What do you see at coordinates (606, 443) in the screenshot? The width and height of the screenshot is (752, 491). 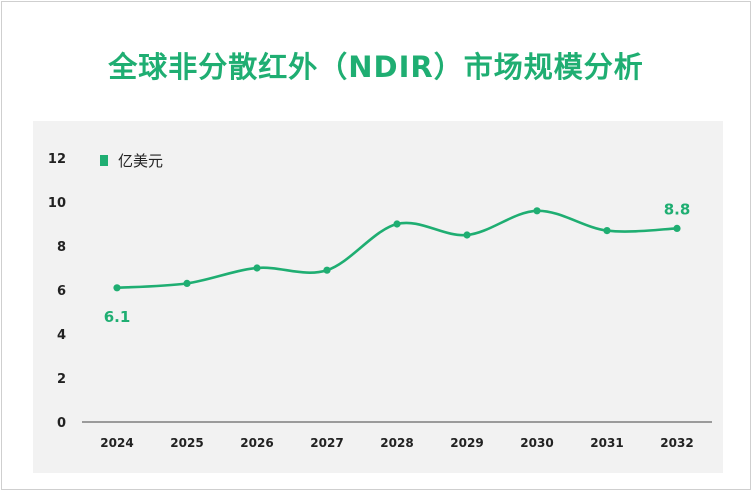 I see `x-tick-label: 2031` at bounding box center [606, 443].